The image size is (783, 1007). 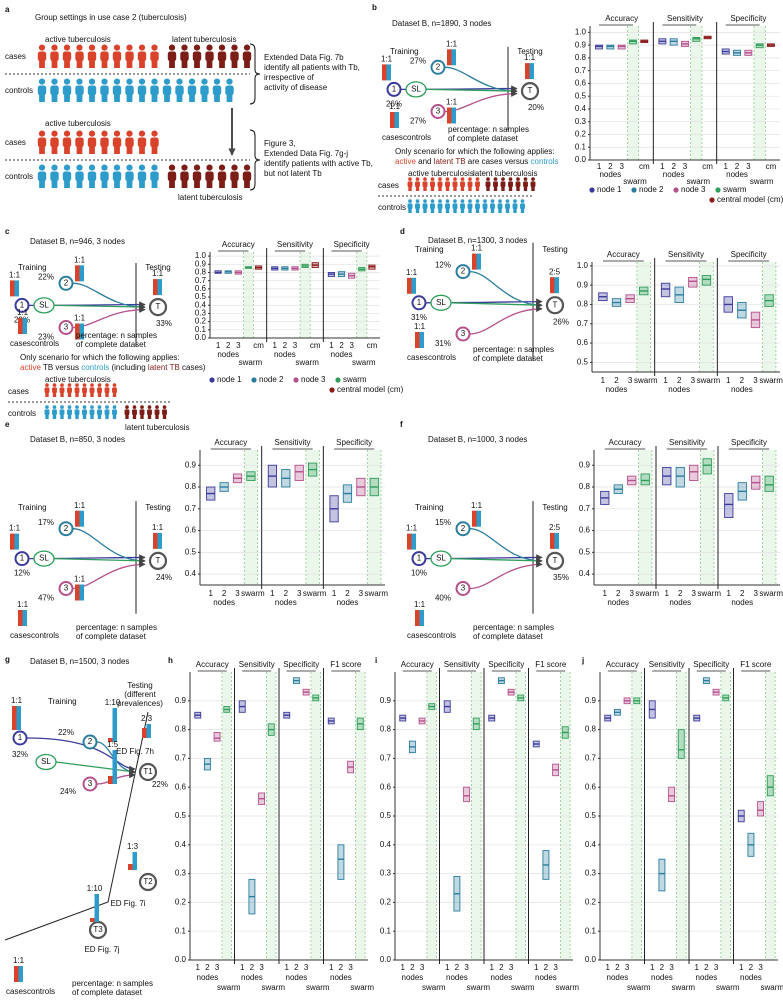 I want to click on test-percentage: 20%, so click(x=536, y=107).